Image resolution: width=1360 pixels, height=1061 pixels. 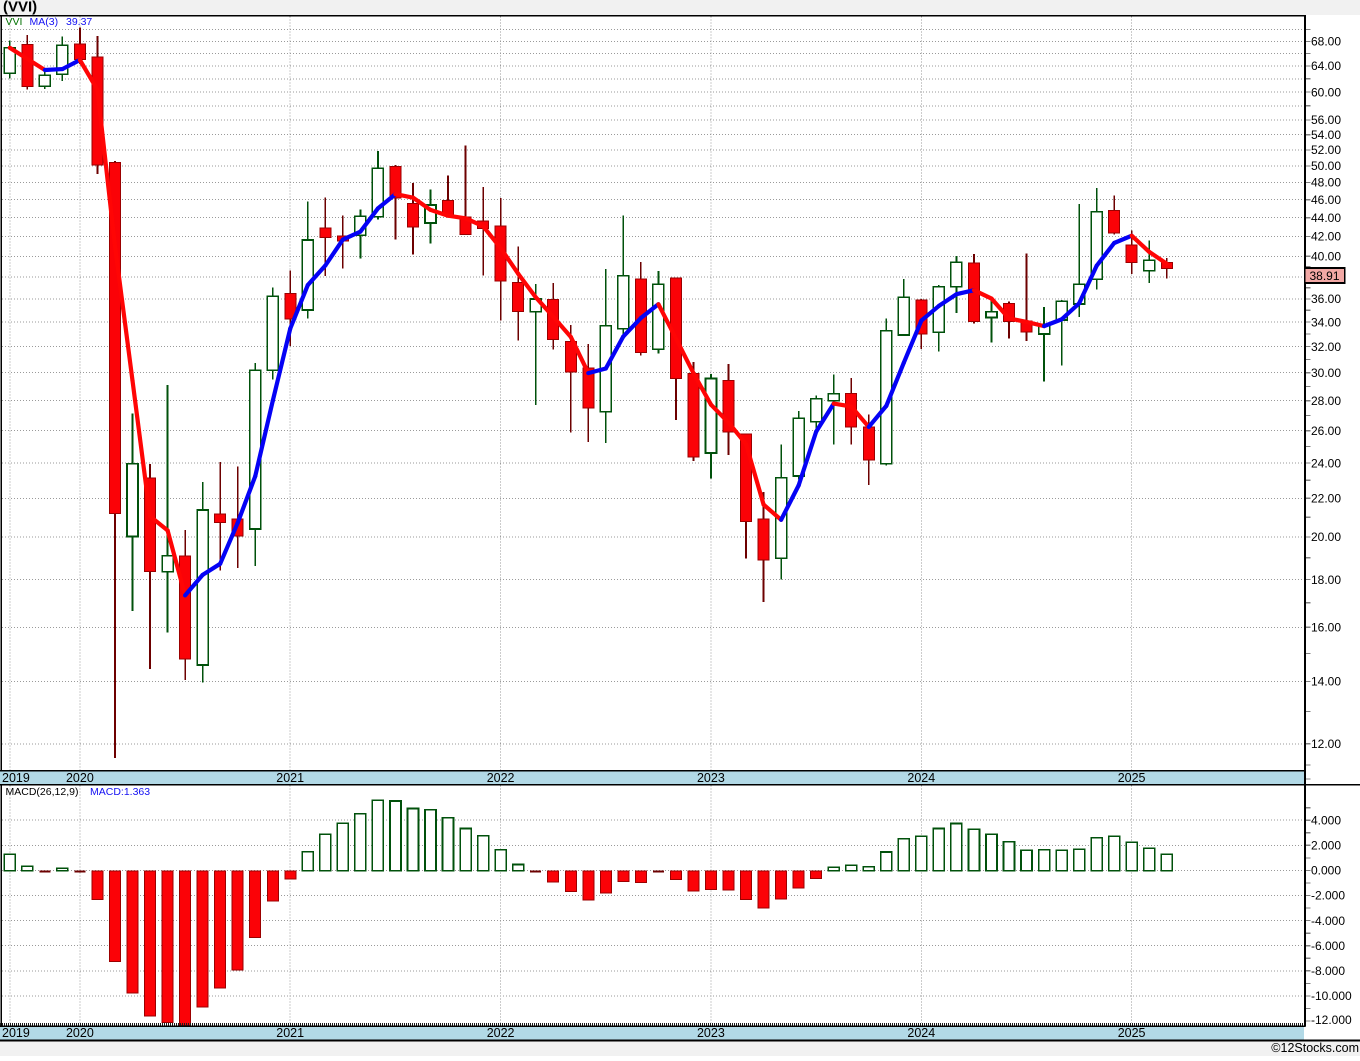 What do you see at coordinates (1326, 347) in the screenshot?
I see `svg-text: 32.00` at bounding box center [1326, 347].